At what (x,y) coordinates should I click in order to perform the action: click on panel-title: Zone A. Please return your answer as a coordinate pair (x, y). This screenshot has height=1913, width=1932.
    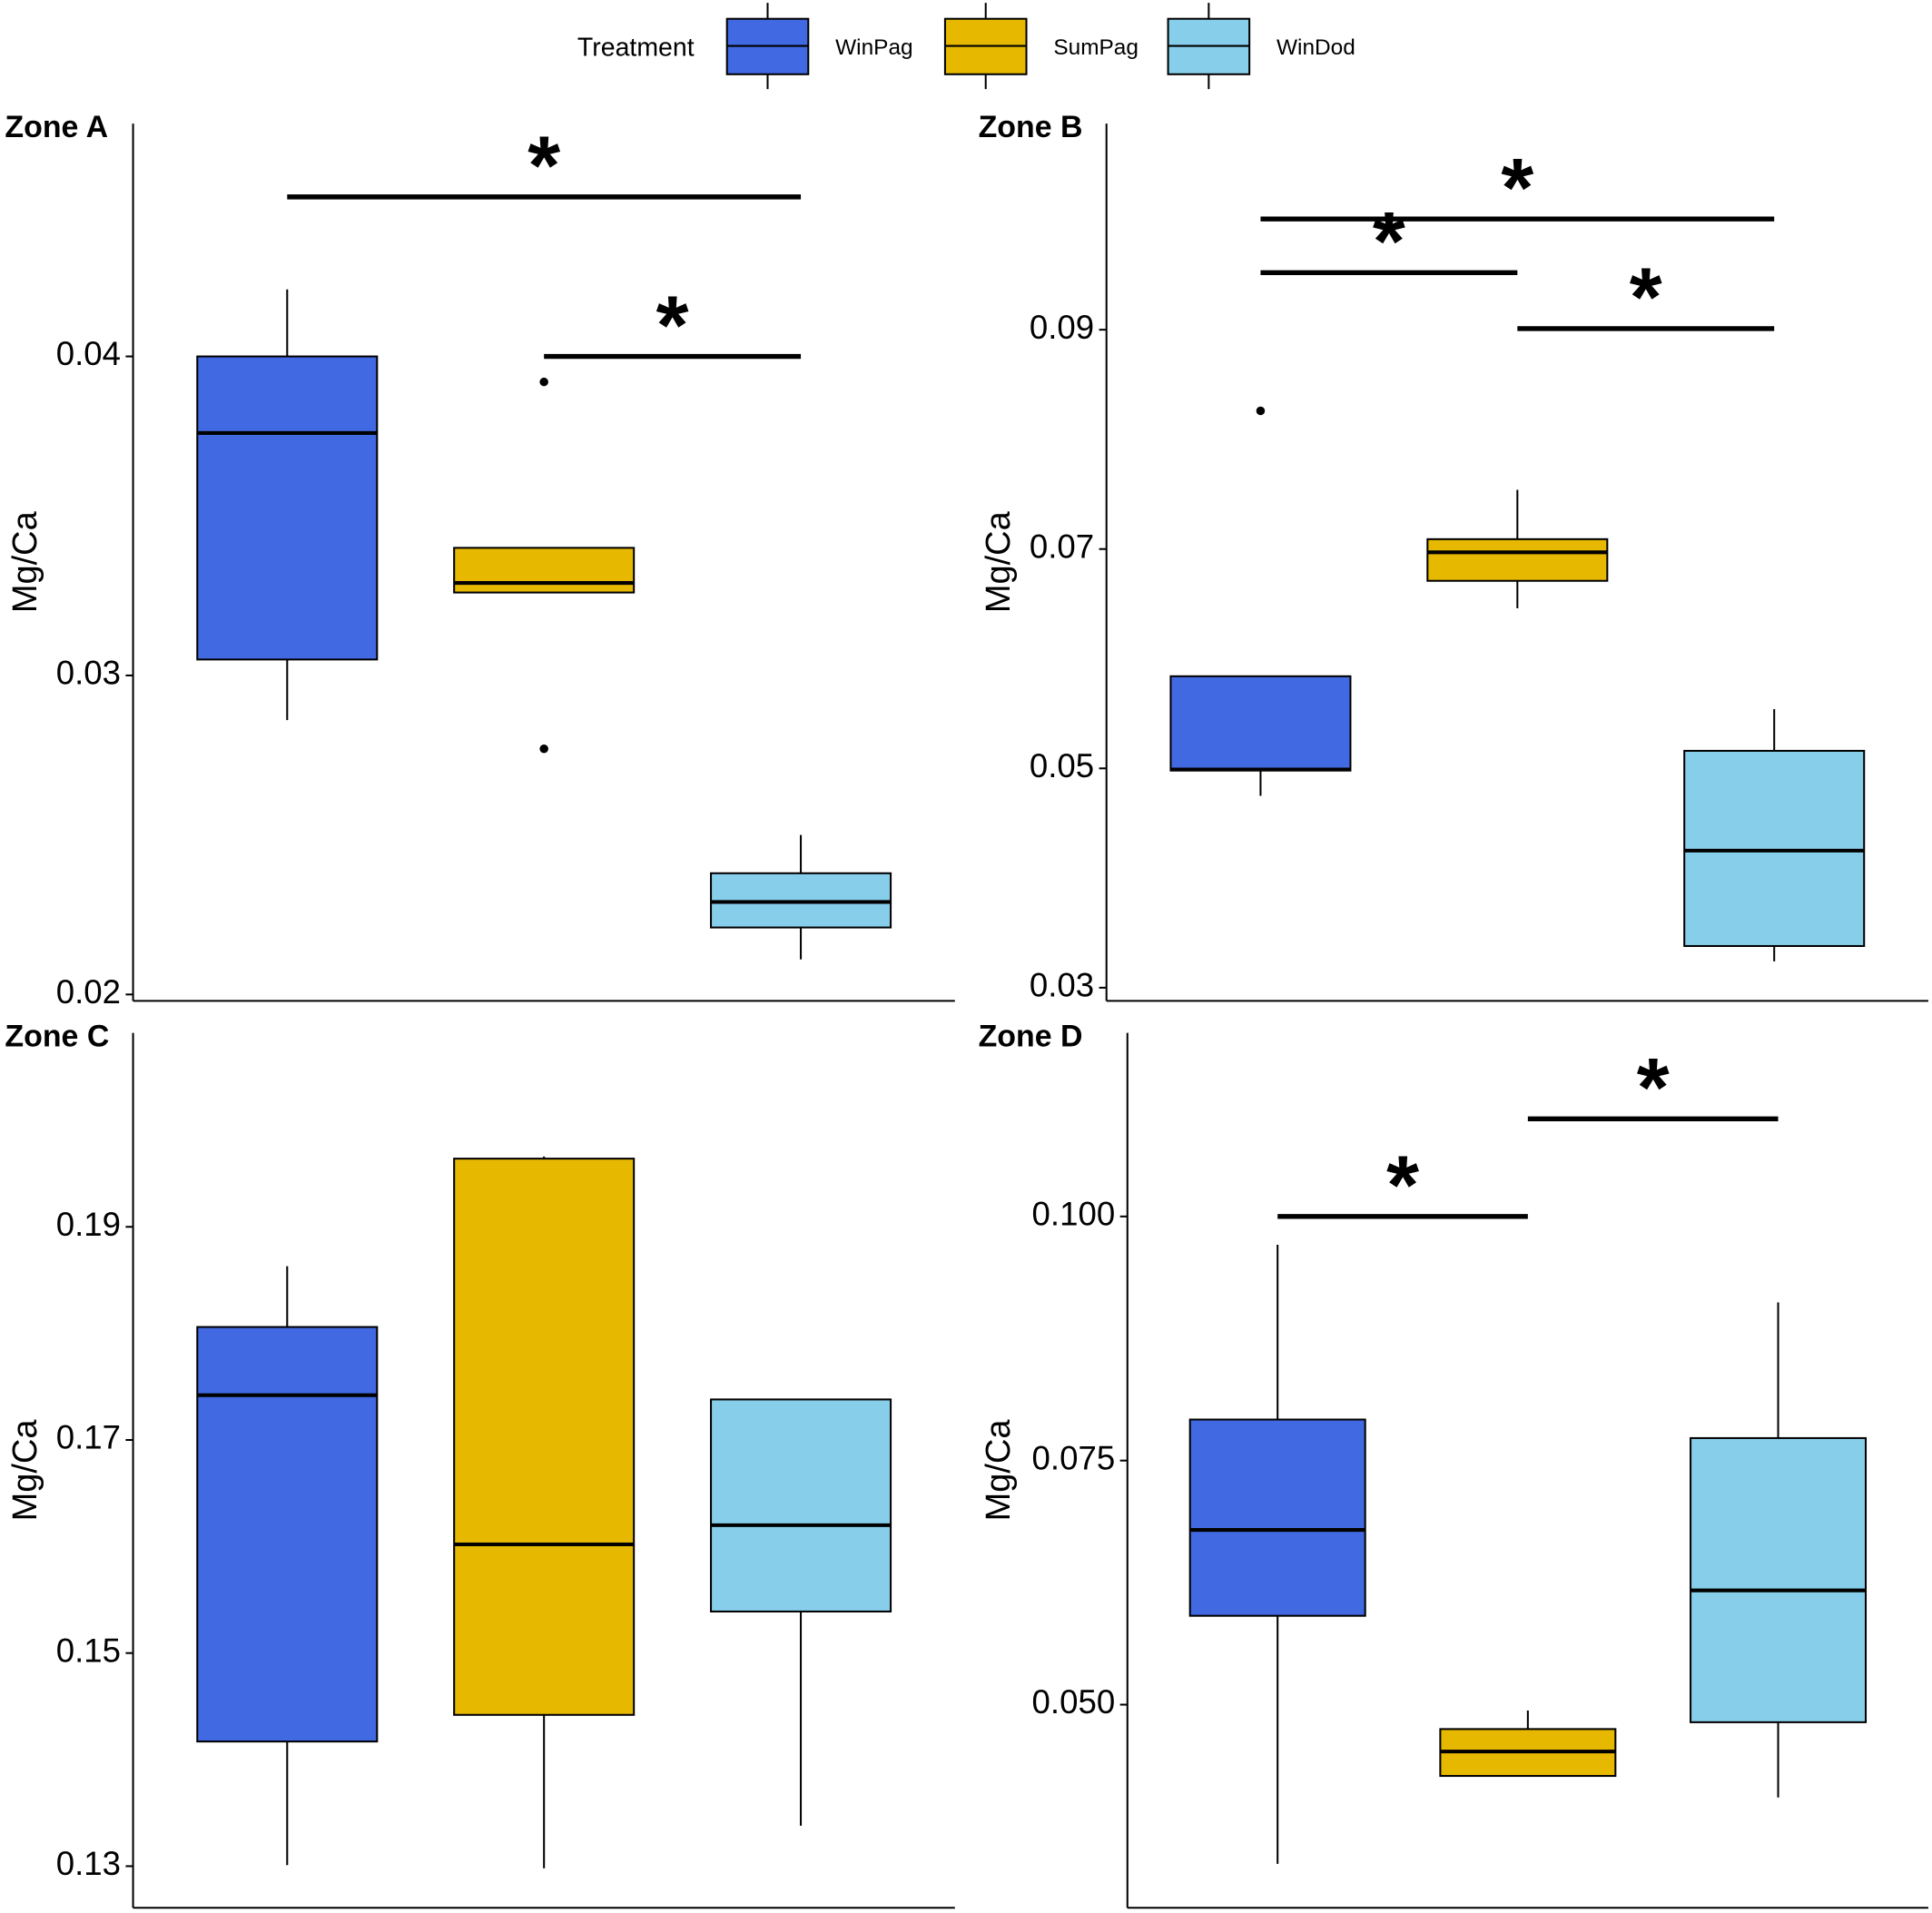
    Looking at the image, I should click on (57, 127).